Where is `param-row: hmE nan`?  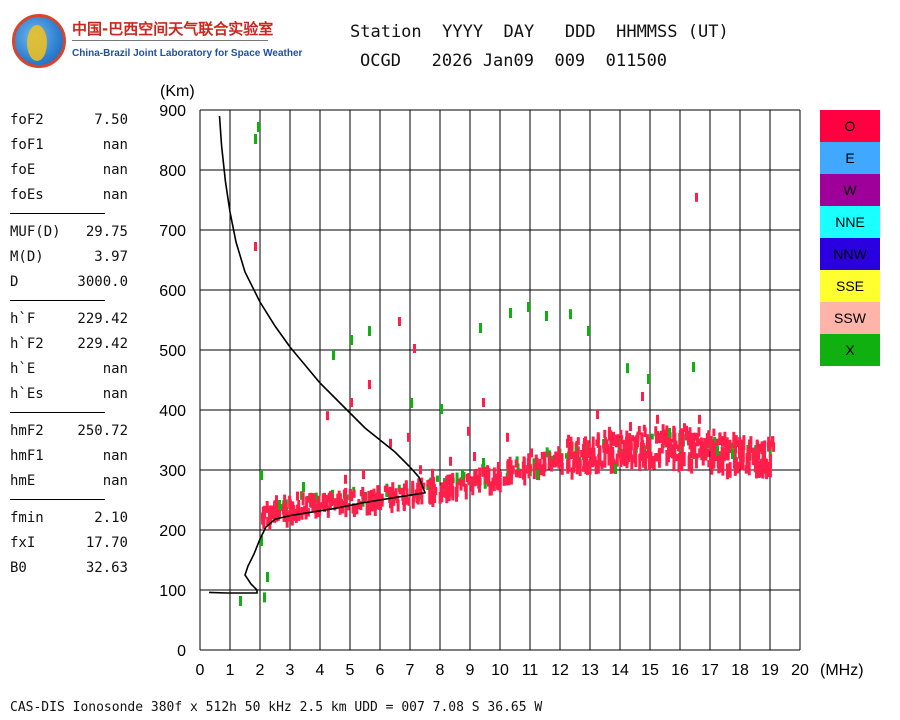
param-row: hmE nan is located at coordinates (70, 481).